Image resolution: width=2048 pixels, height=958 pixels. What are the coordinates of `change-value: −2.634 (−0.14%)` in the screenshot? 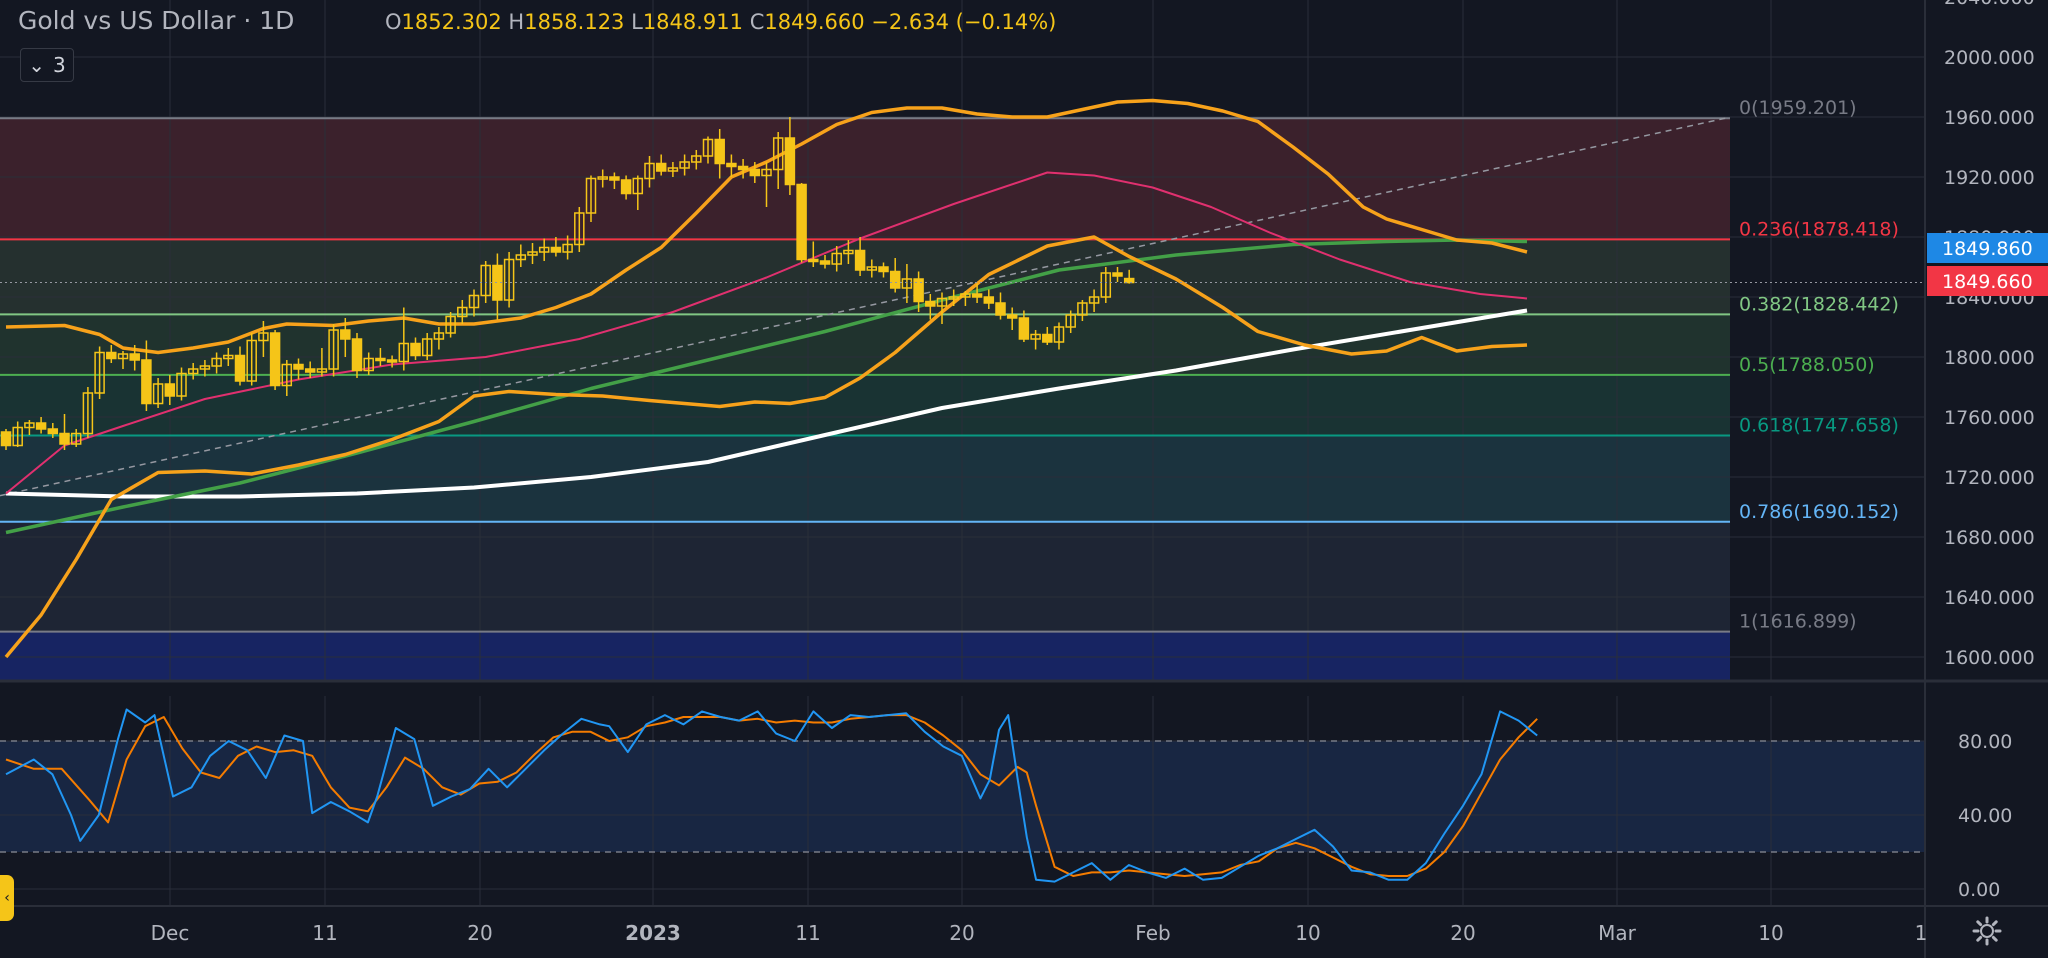 It's located at (964, 22).